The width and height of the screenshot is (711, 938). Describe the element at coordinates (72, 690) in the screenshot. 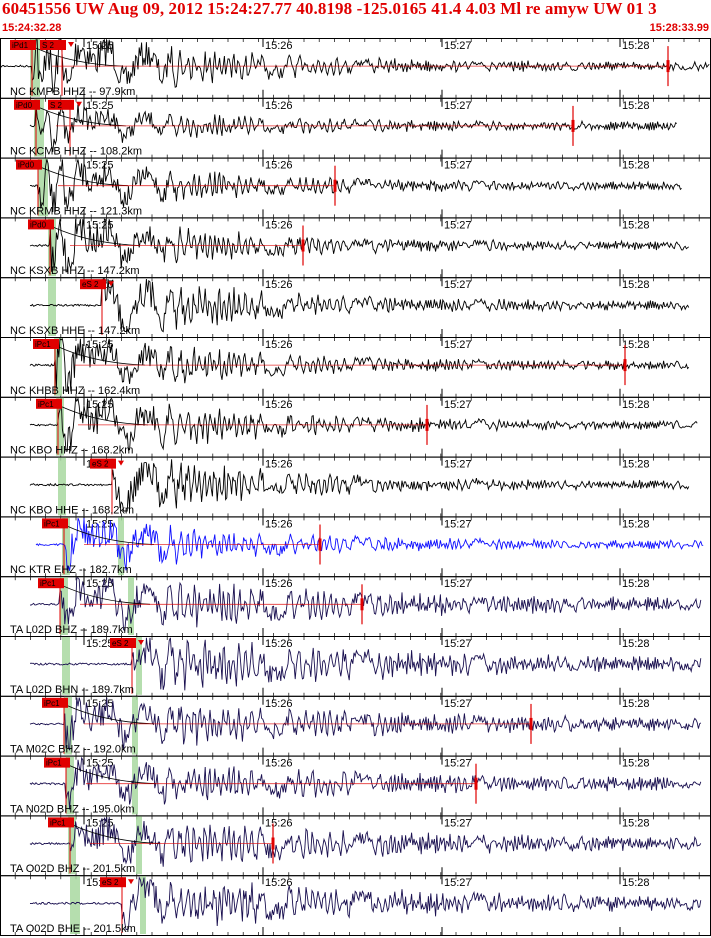

I see `station-label: TA L02D BHN -- 189.7km` at that location.